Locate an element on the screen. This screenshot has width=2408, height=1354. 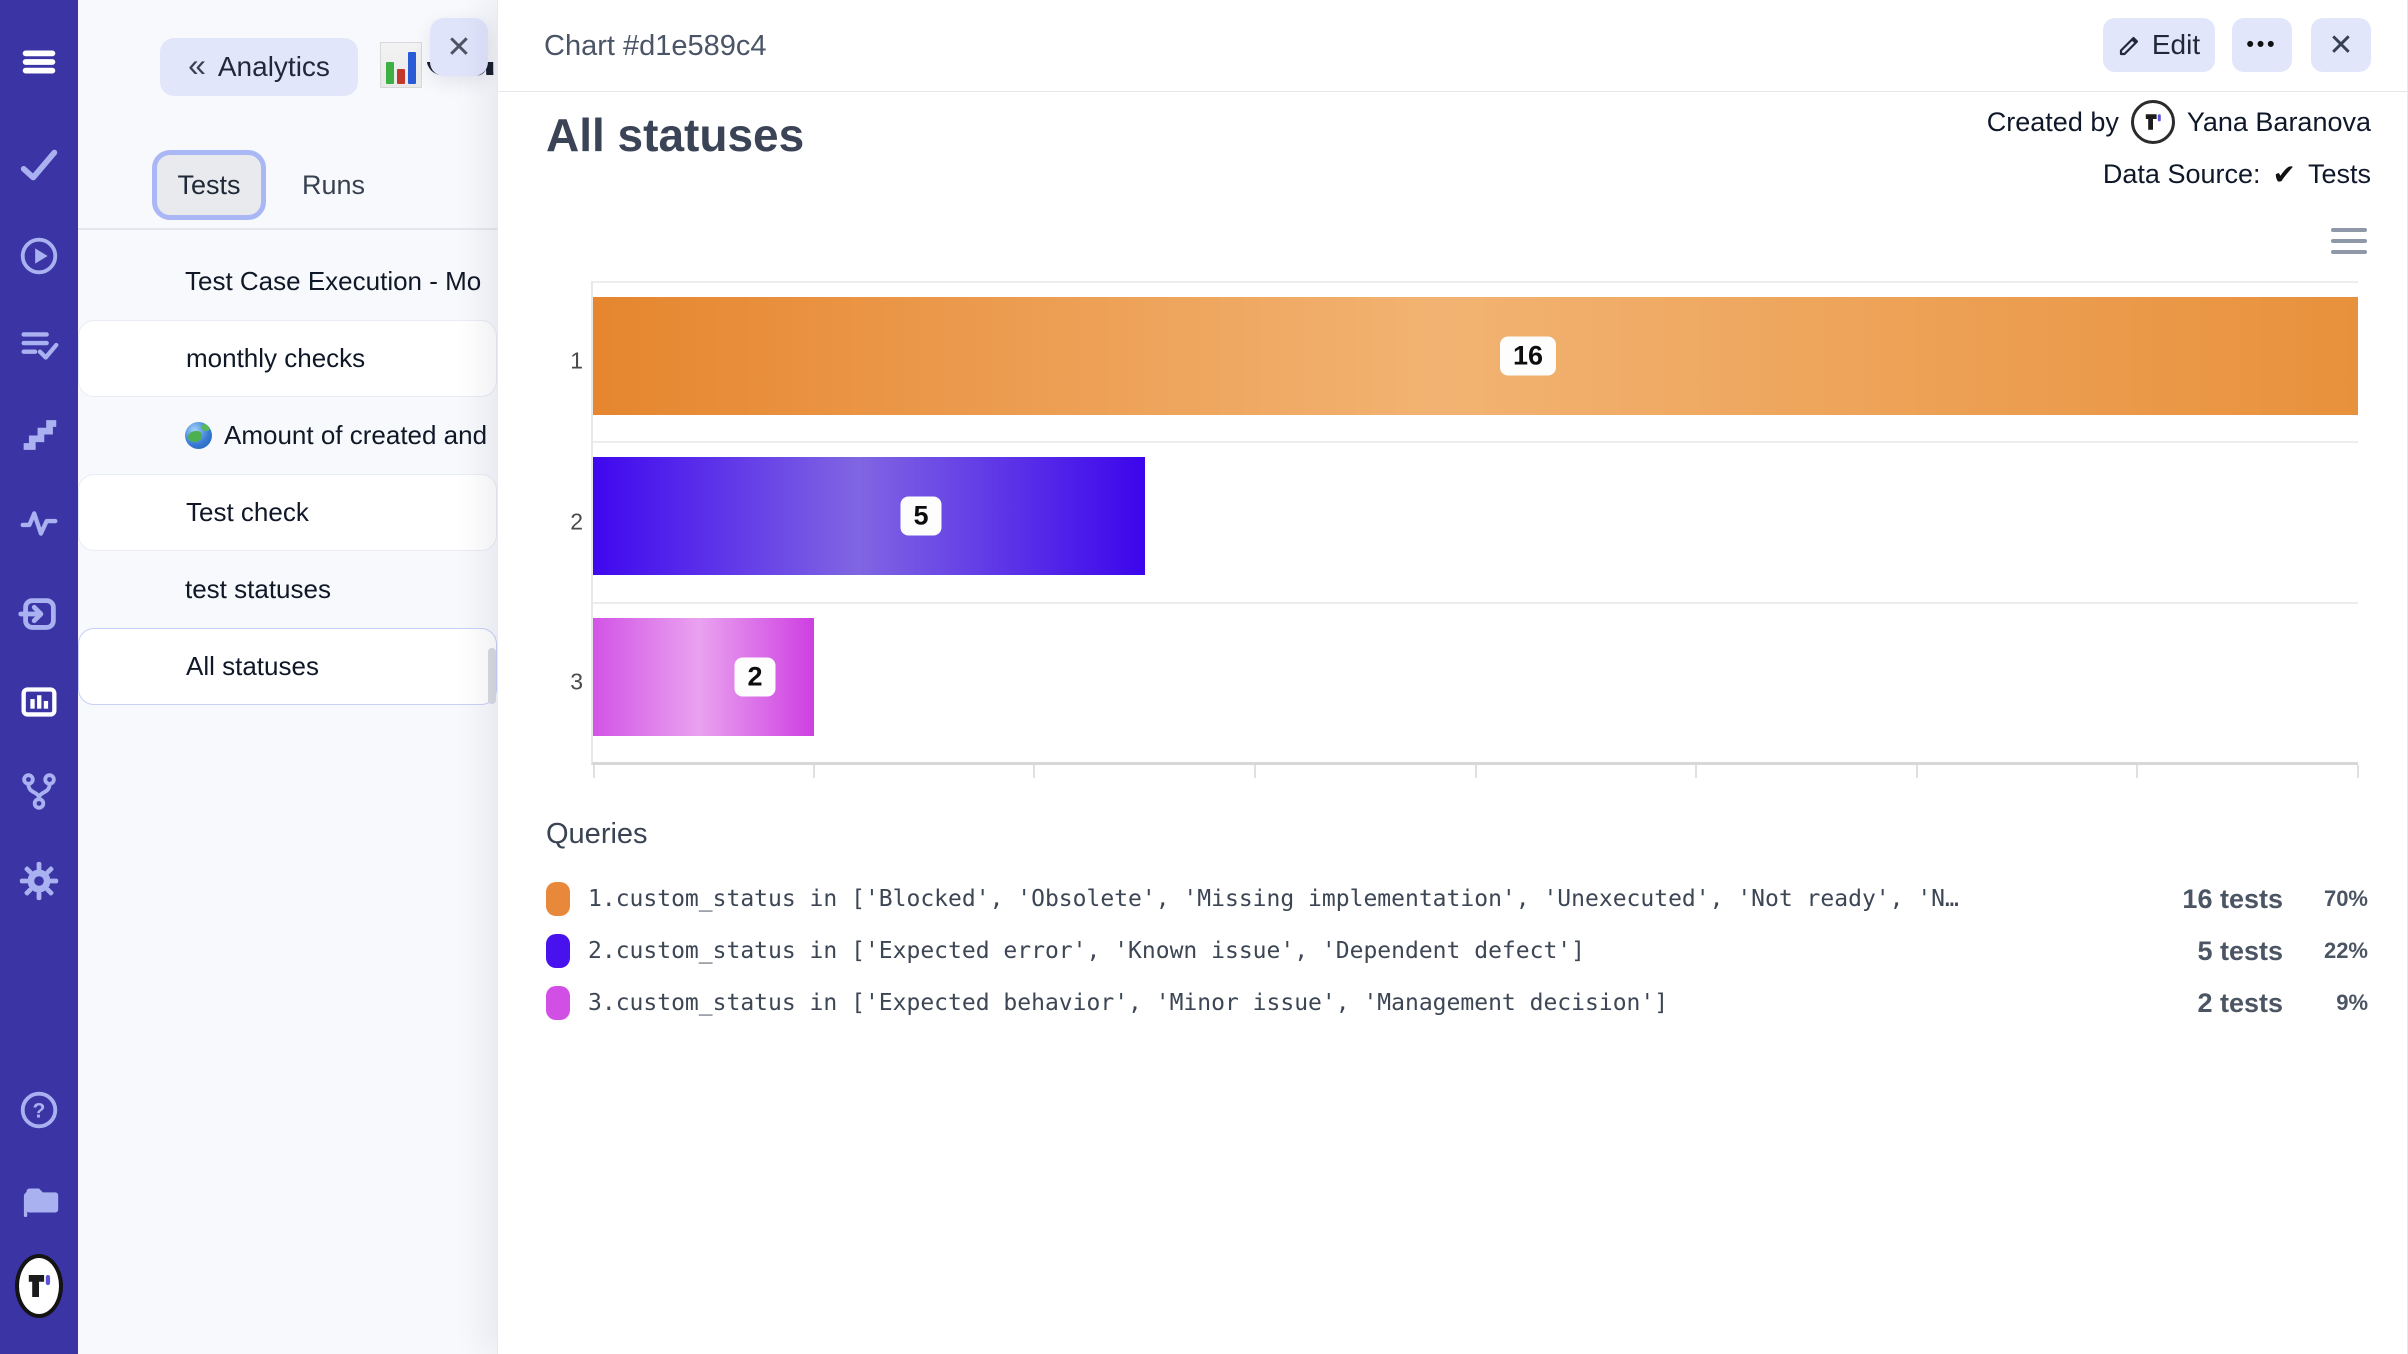
sidebar-icon-check is located at coordinates (39, 166).